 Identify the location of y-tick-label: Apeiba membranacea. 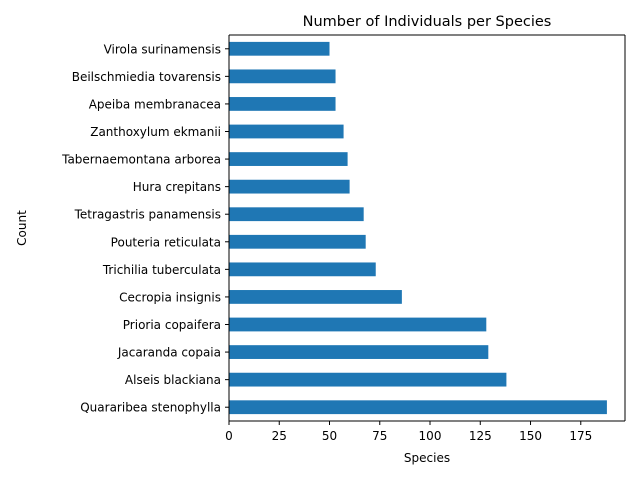
(155, 104).